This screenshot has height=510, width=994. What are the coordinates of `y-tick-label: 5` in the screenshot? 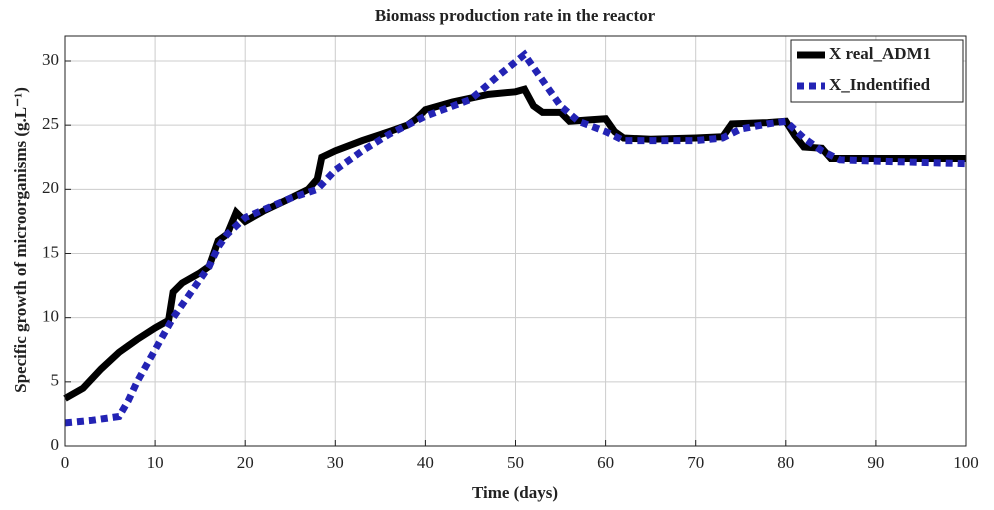 It's located at (55, 380).